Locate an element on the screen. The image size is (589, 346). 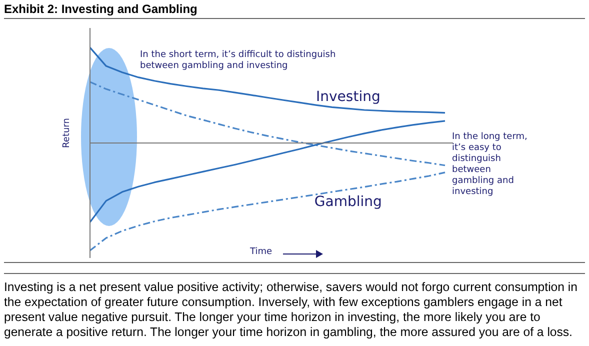
series-label: Investing is located at coordinates (348, 97).